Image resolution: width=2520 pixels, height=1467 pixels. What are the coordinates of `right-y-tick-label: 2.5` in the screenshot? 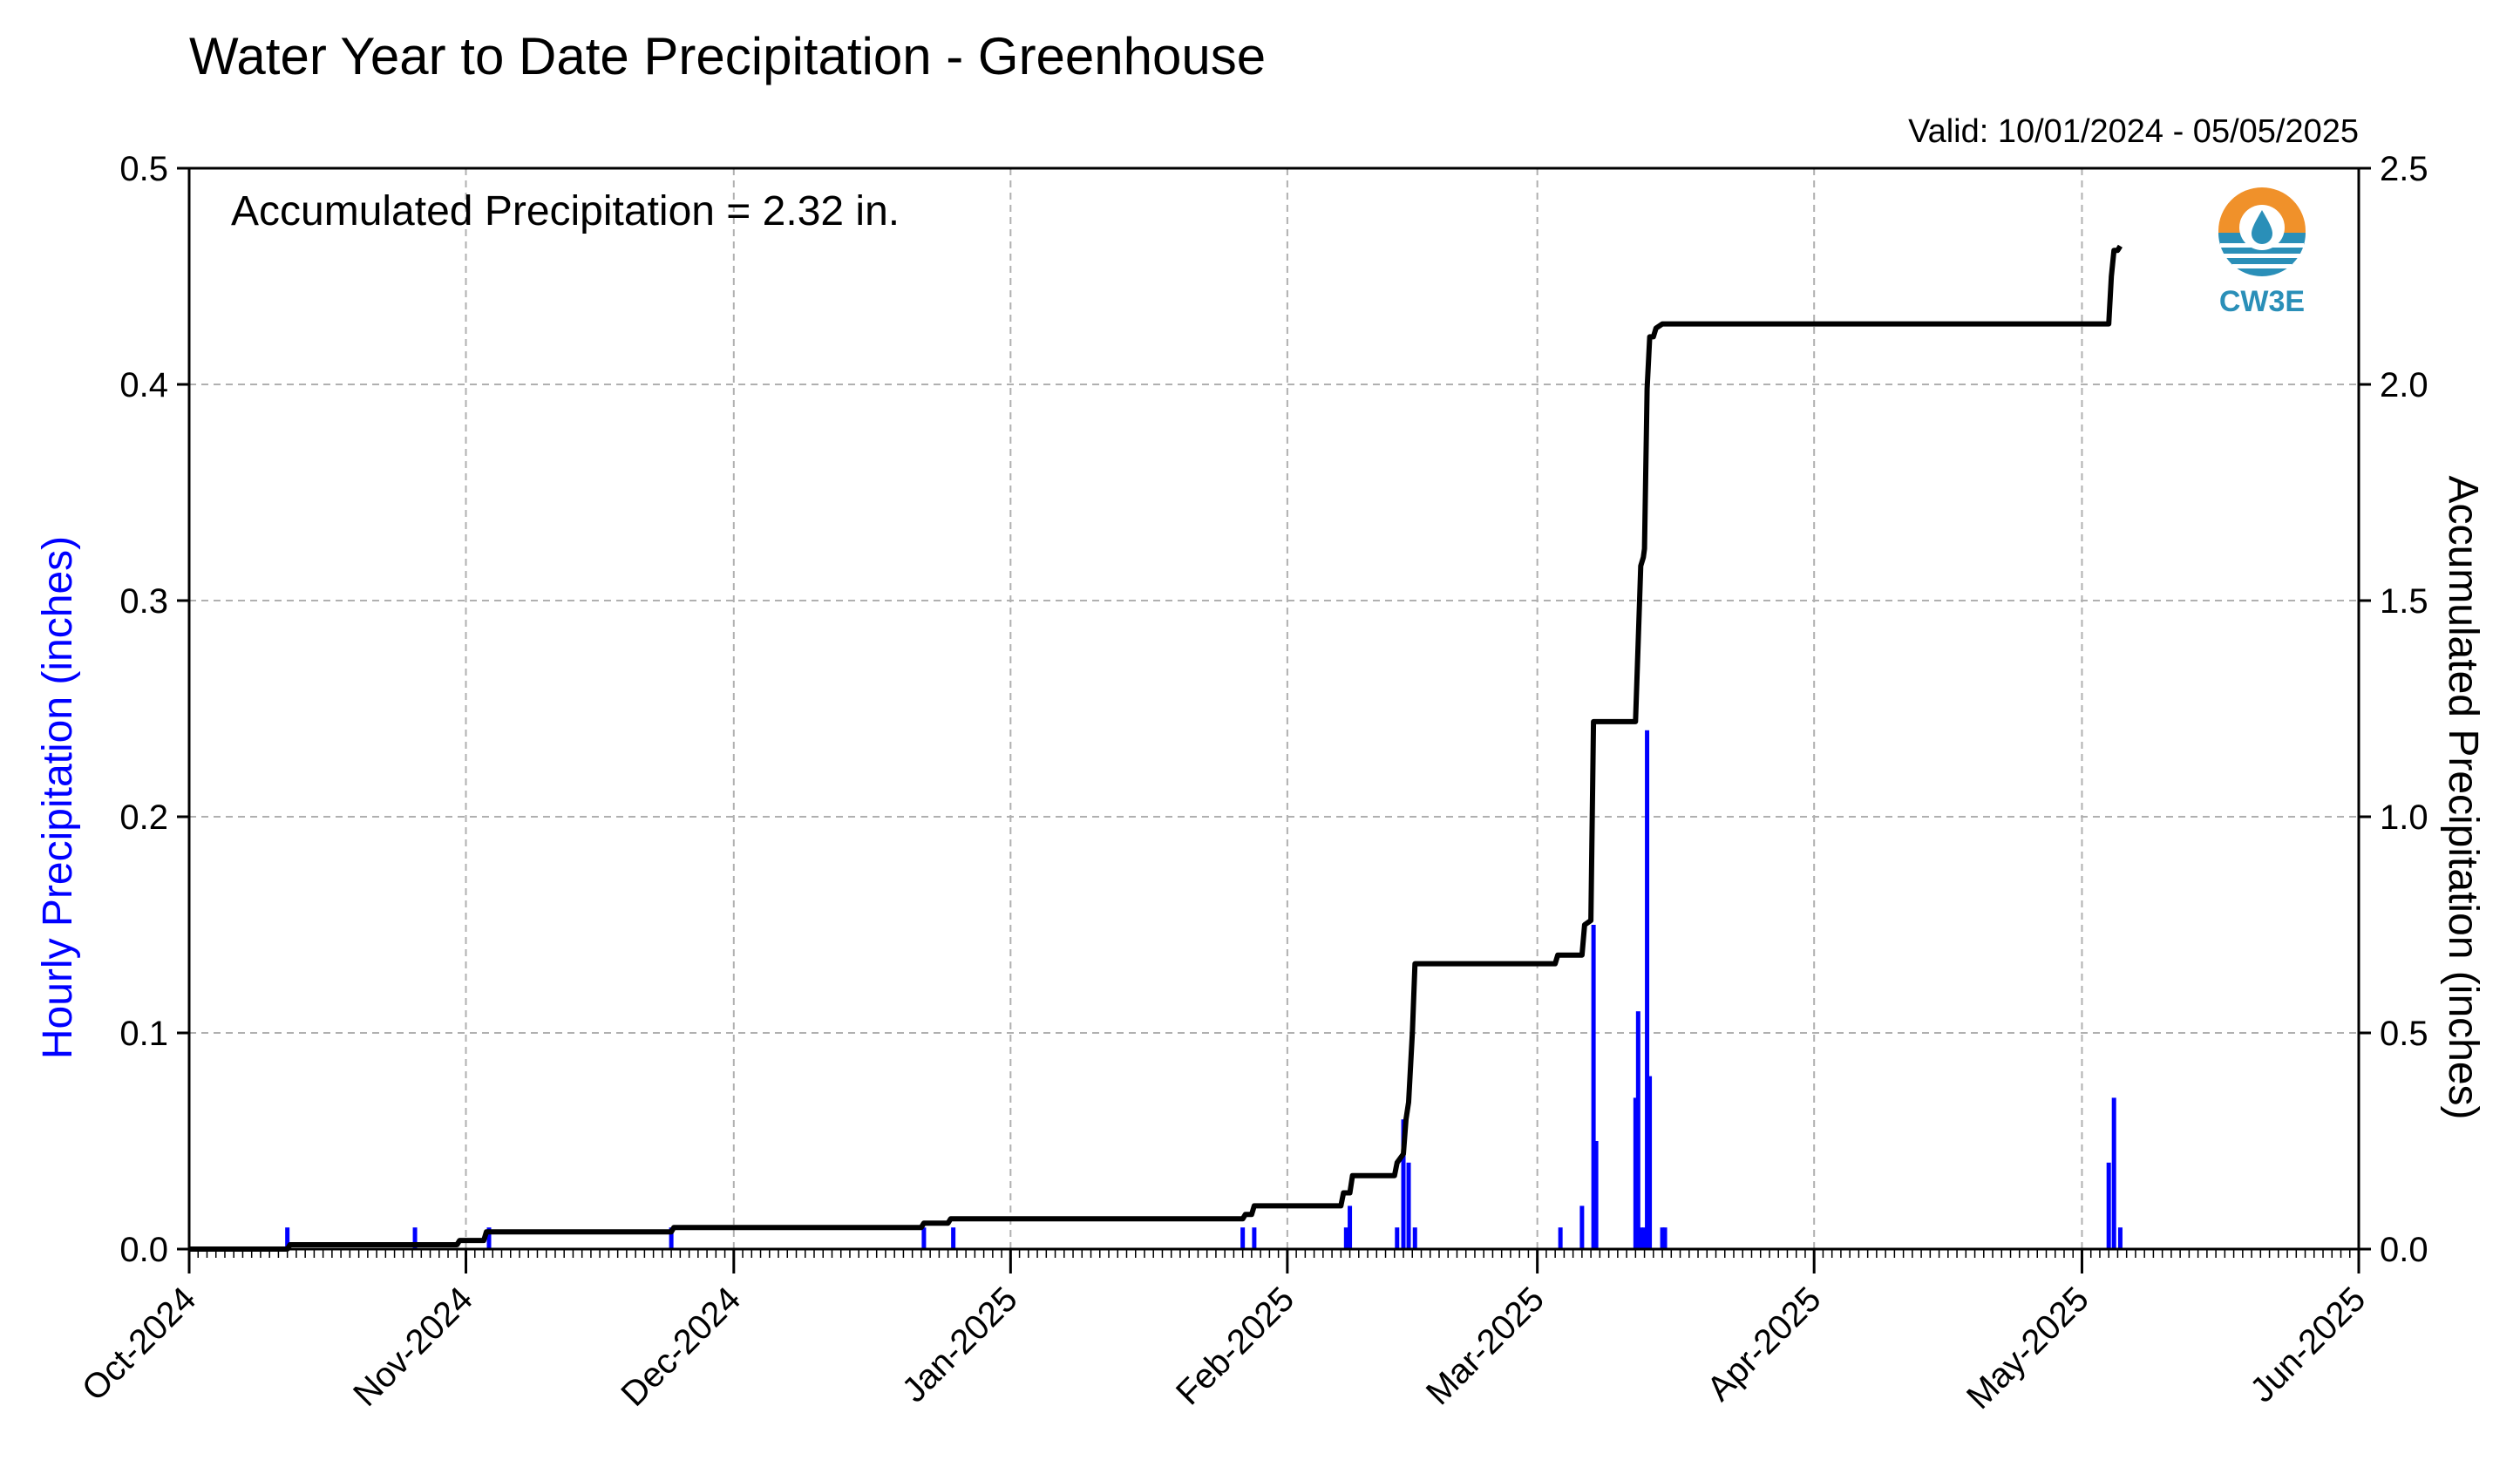 It's located at (2404, 169).